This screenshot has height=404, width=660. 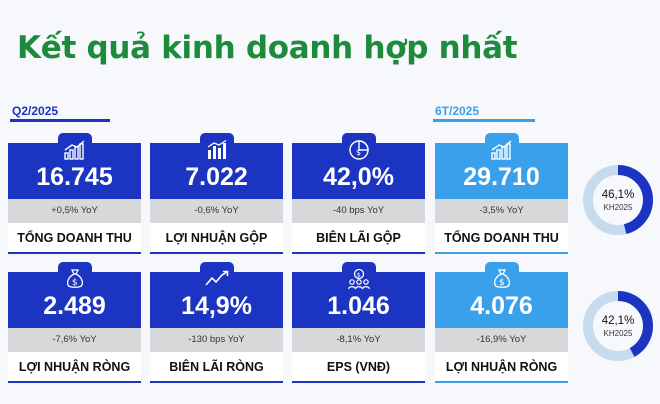 What do you see at coordinates (358, 211) in the screenshot?
I see `kpi-change: -40 bps YoY` at bounding box center [358, 211].